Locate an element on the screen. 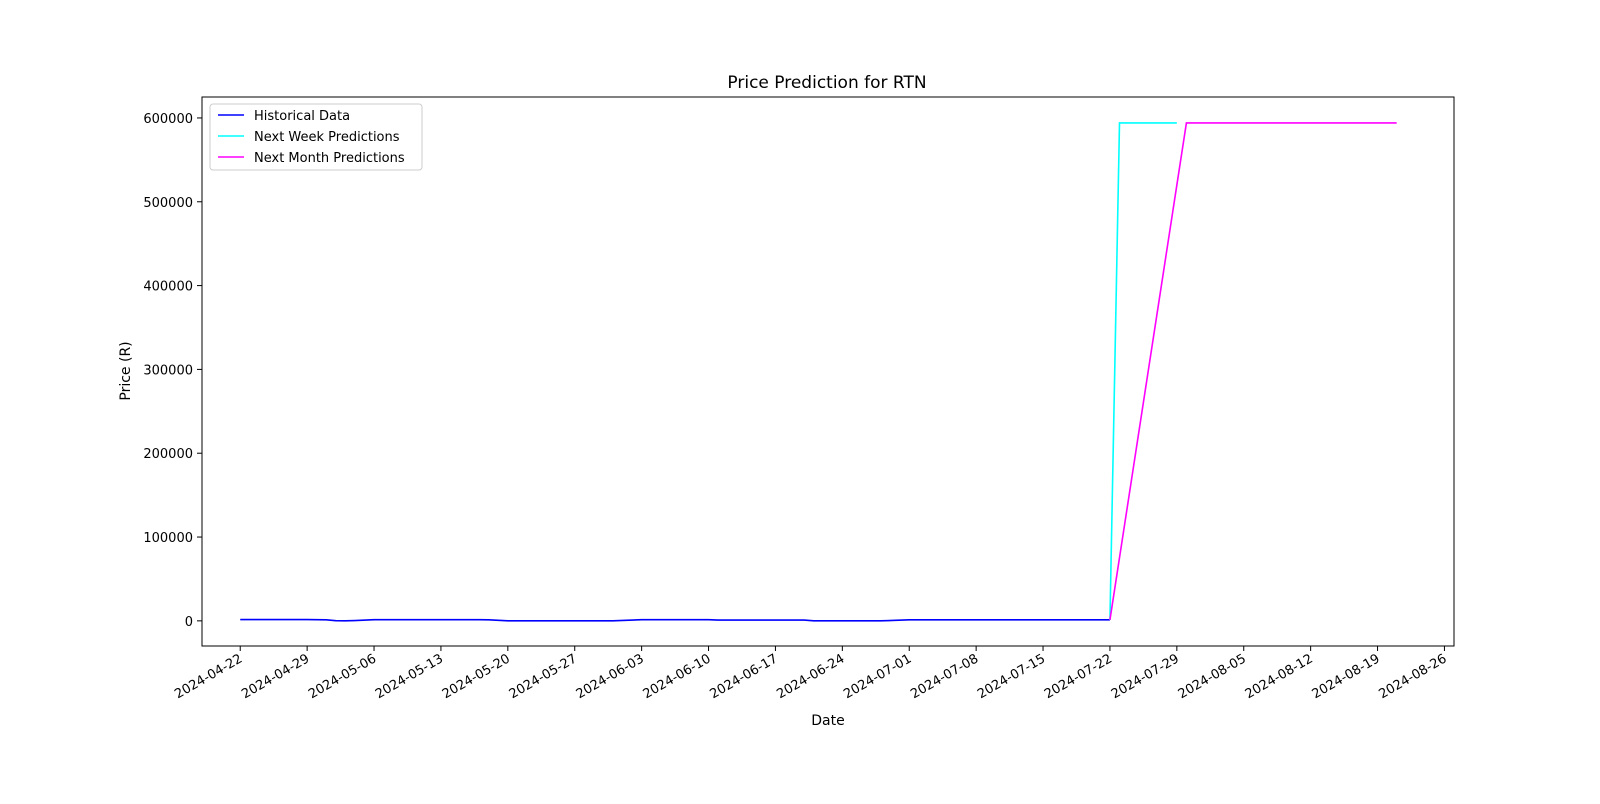  y-tick-label: 400000 is located at coordinates (168, 287).